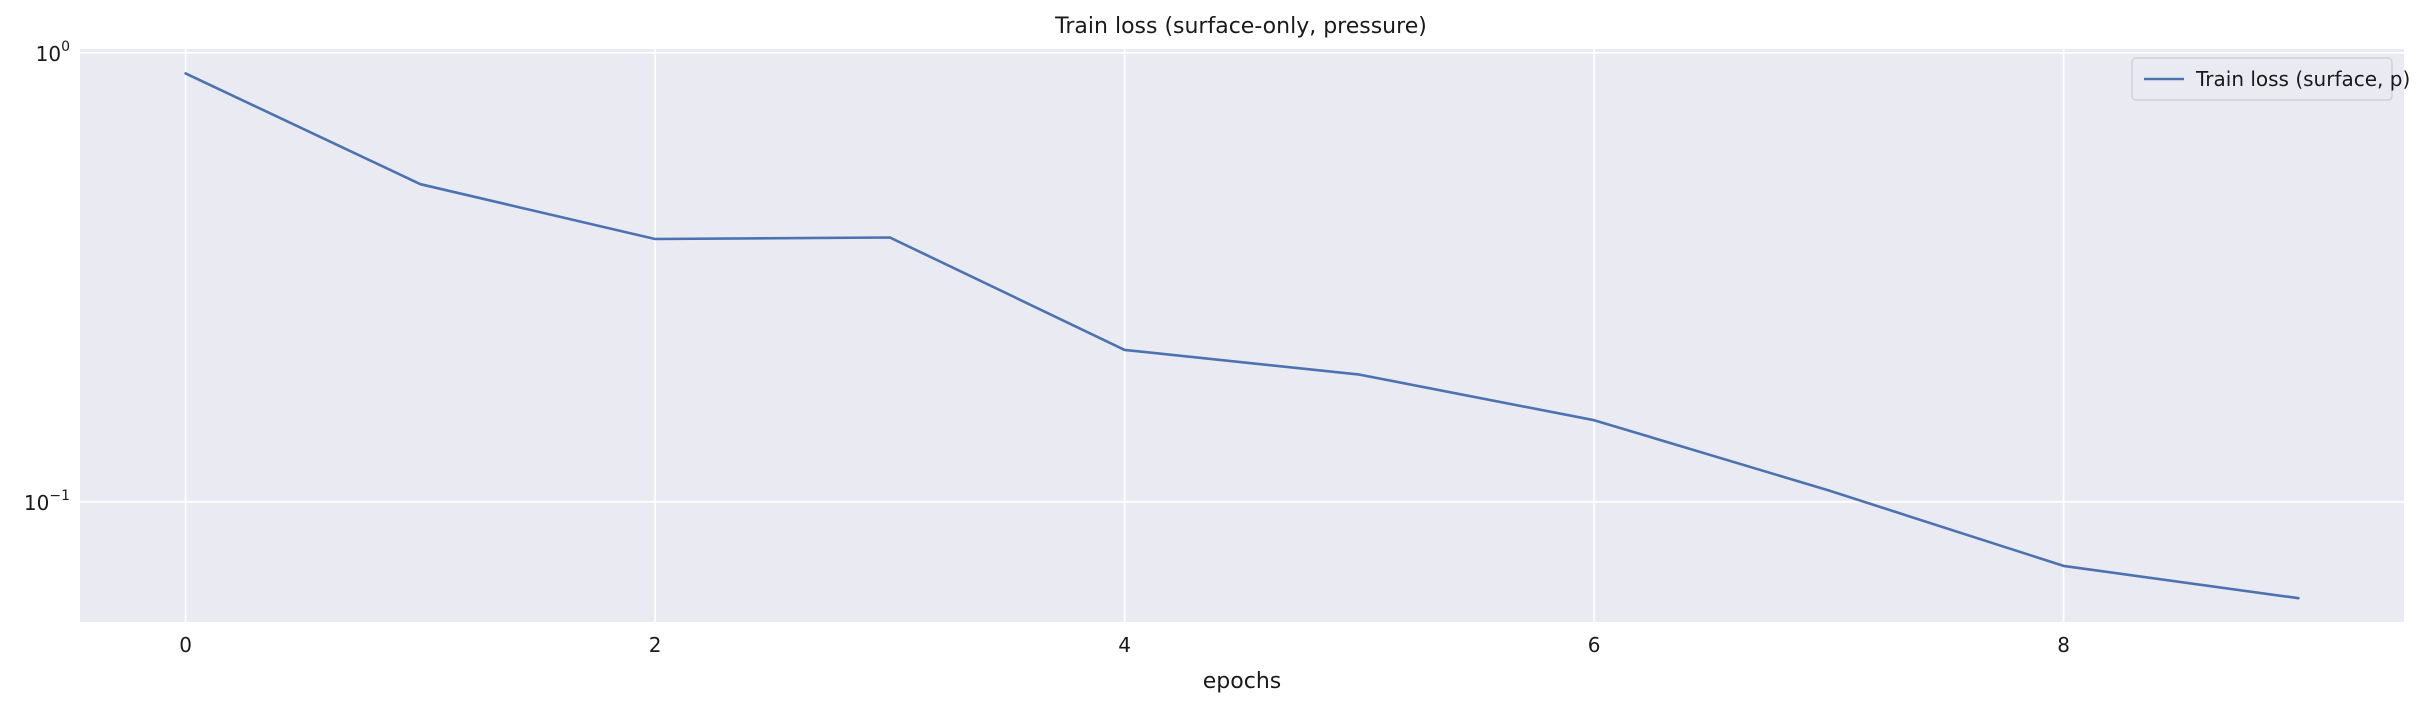 This screenshot has height=709, width=2417. Describe the element at coordinates (47, 501) in the screenshot. I see `y-tick-label: 10⁻¹` at that location.